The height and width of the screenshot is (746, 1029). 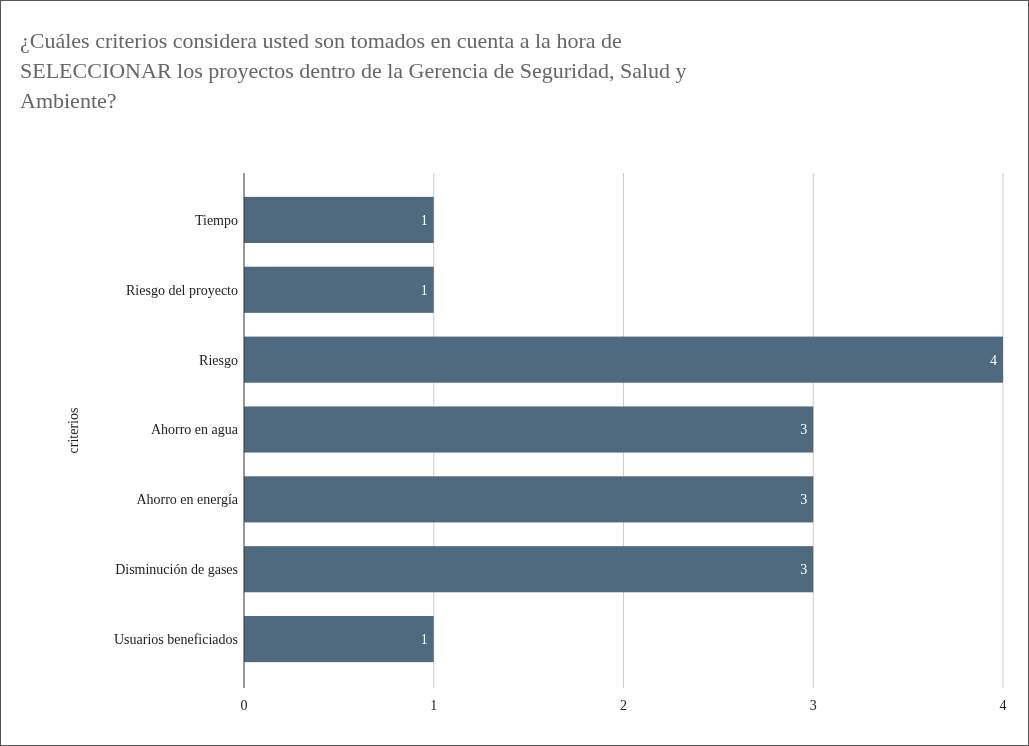 I want to click on y-tick-label: Riesgo, so click(x=218, y=360).